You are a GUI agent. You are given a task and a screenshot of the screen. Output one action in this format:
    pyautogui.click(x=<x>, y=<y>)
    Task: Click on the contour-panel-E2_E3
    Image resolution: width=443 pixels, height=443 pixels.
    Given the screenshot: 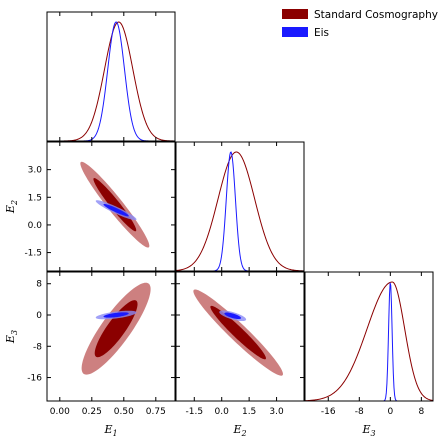 What is the action you would take?
    pyautogui.click(x=238, y=332)
    